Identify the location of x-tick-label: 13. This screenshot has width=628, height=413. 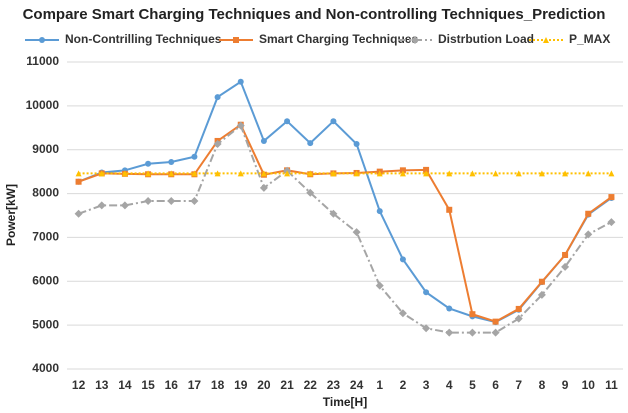
(102, 385).